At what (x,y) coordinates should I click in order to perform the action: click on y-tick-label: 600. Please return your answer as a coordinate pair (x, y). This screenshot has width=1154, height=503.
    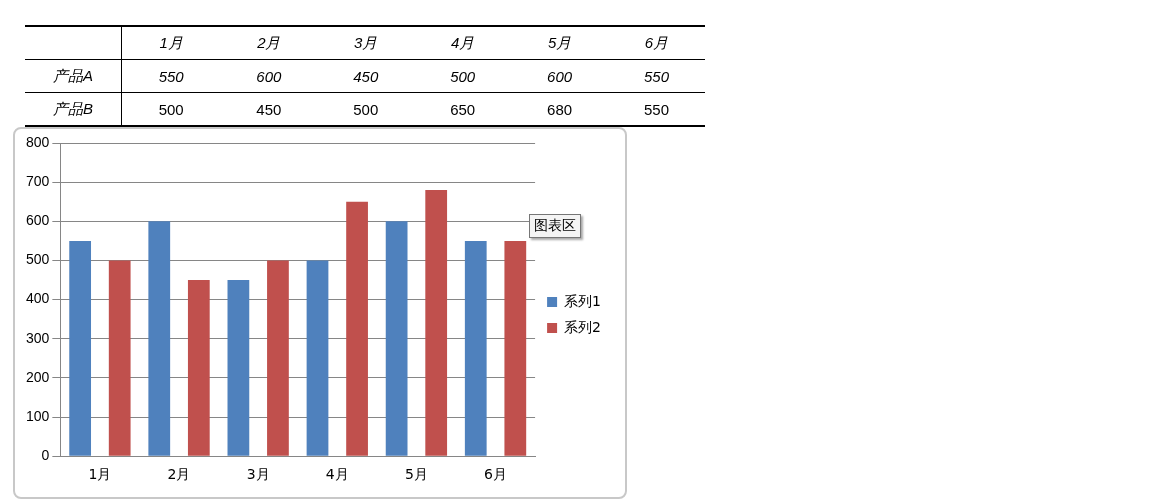
    Looking at the image, I should click on (38, 220).